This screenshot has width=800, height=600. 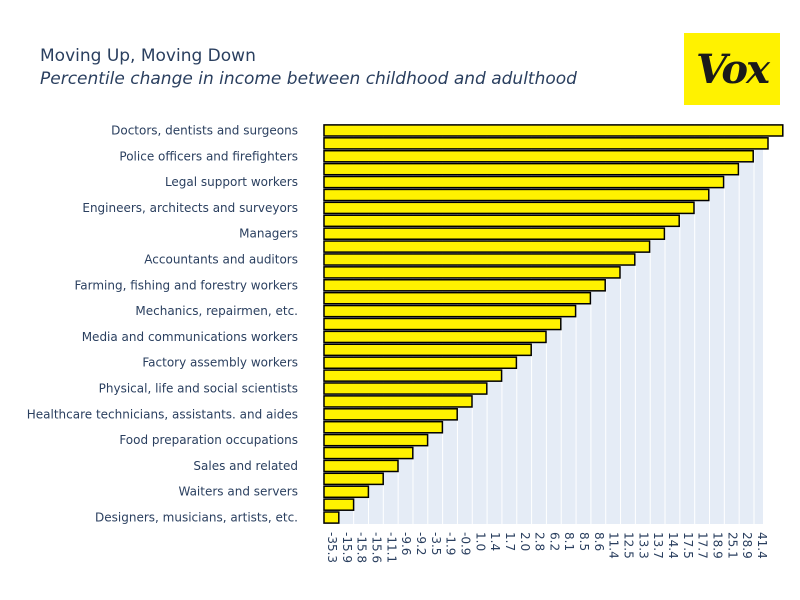 I want to click on x-tick-label: 25.1, so click(x=732, y=545).